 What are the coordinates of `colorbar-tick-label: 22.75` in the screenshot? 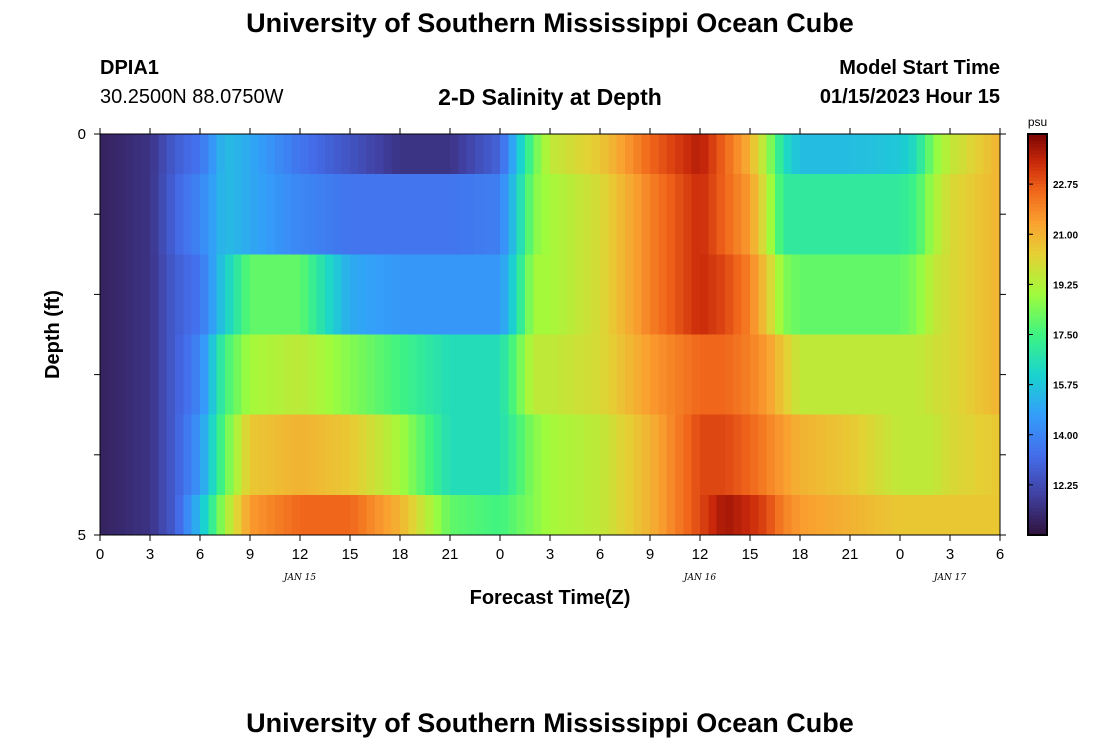 It's located at (1065, 185).